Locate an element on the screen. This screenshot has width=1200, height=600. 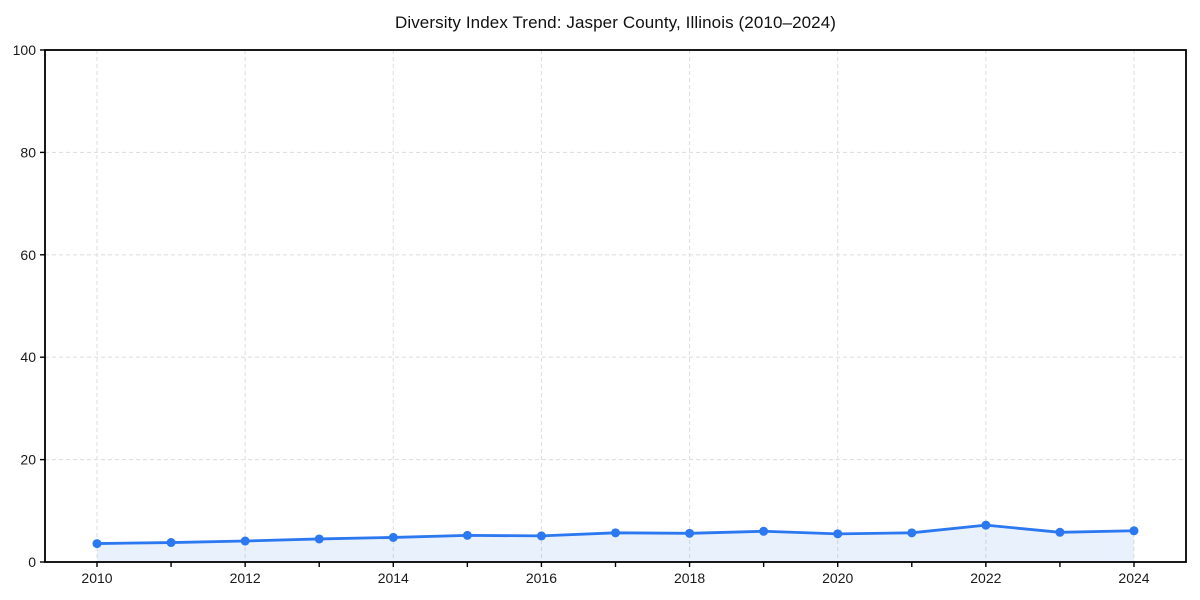
data-point-2019 is located at coordinates (764, 531).